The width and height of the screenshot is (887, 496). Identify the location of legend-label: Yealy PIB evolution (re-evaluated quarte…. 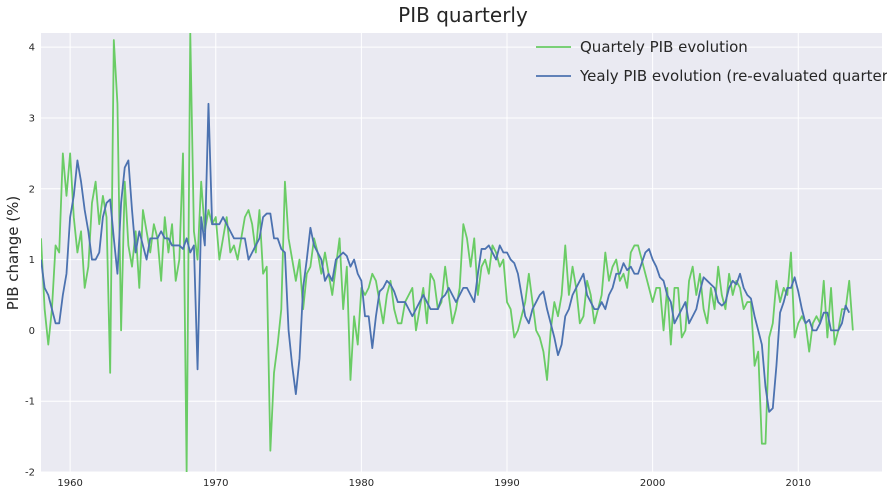
(733, 76).